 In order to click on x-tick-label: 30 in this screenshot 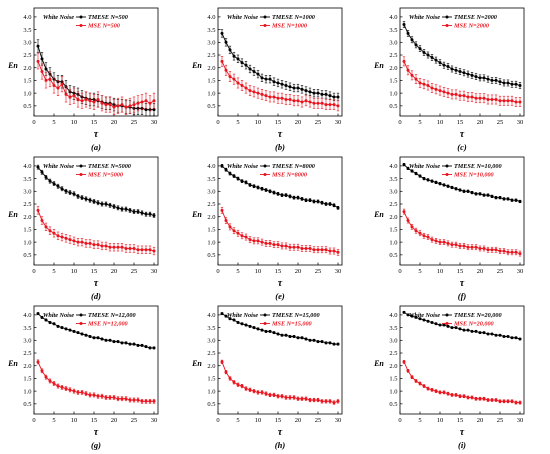, I will do `click(154, 271)`.